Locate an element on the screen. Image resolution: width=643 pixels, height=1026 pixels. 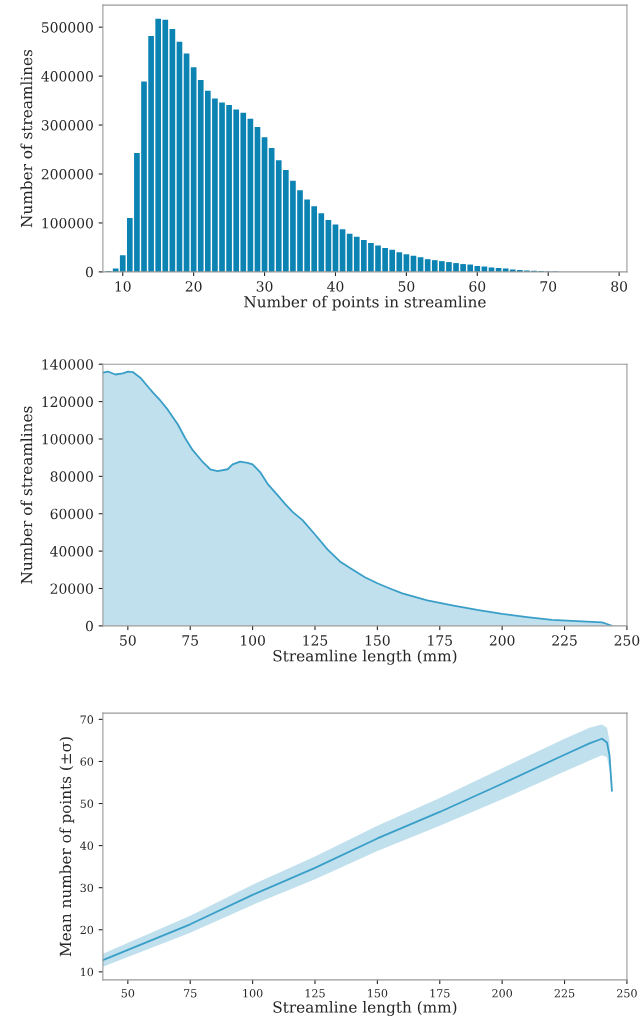
x-tick-label: 40 is located at coordinates (335, 286).